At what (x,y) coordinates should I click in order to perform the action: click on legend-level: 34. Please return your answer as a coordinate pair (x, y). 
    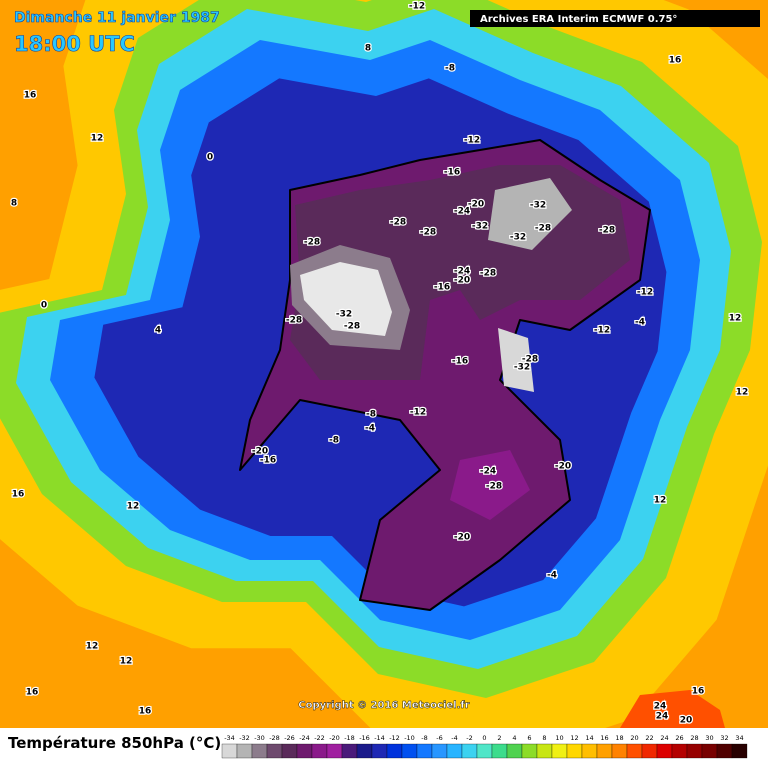
    Looking at the image, I should click on (739, 738).